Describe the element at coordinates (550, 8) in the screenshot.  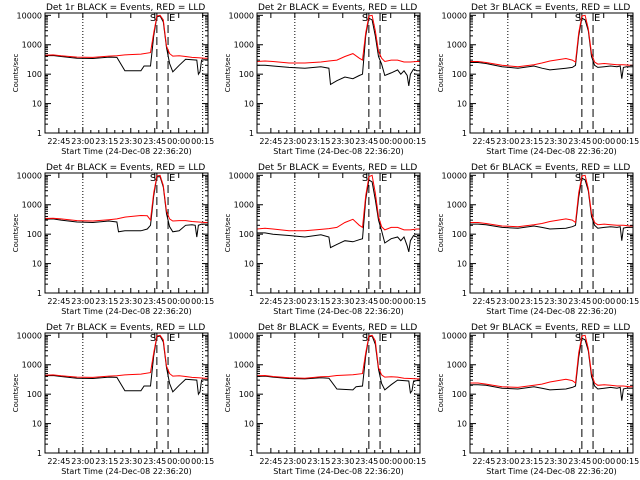
I see `panel-title: Det 3r BLACK = Events, RED = LLD` at that location.